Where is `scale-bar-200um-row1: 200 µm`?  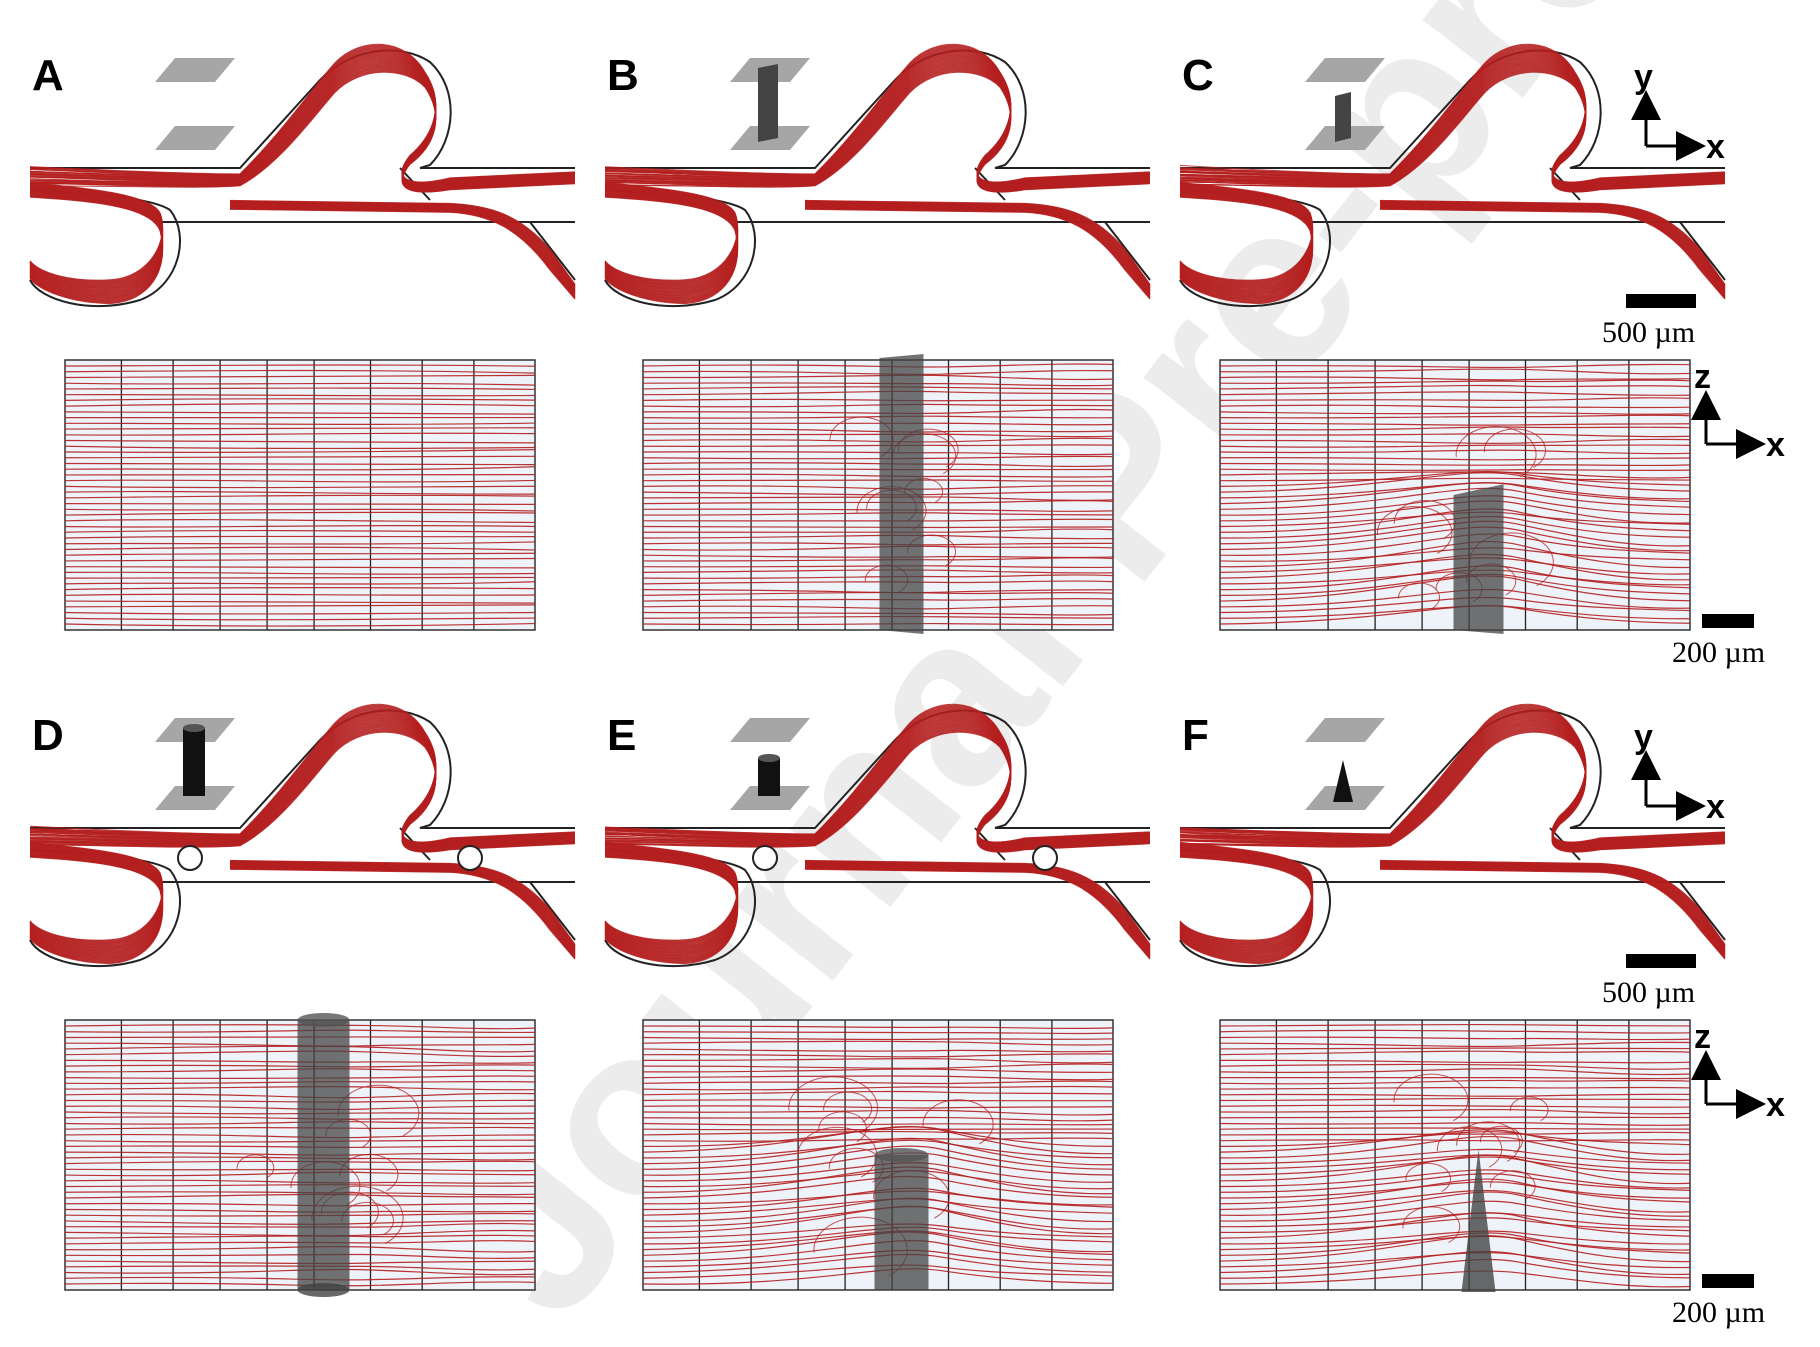
scale-bar-200um-row1: 200 µm is located at coordinates (1718, 641).